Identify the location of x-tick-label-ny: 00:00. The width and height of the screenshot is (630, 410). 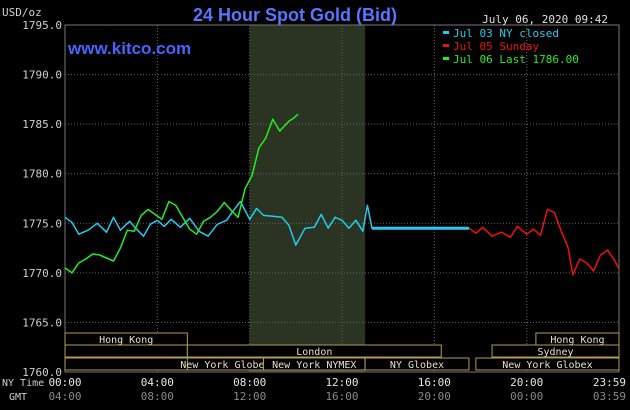
(64, 382).